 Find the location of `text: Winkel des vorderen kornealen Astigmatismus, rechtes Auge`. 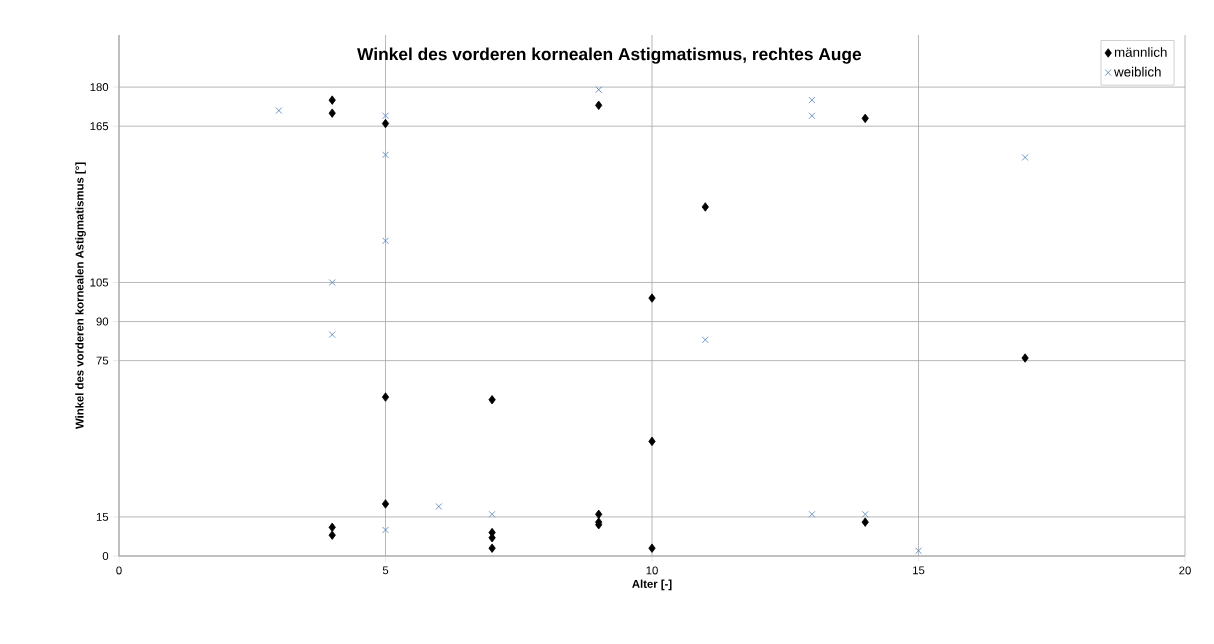

text: Winkel des vorderen kornealen Astigmatismus, rechtes Auge is located at coordinates (609, 55).